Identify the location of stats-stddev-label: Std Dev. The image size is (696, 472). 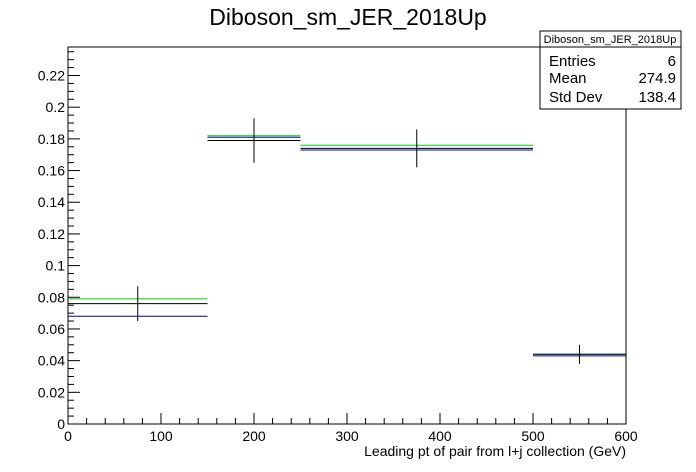
(576, 97).